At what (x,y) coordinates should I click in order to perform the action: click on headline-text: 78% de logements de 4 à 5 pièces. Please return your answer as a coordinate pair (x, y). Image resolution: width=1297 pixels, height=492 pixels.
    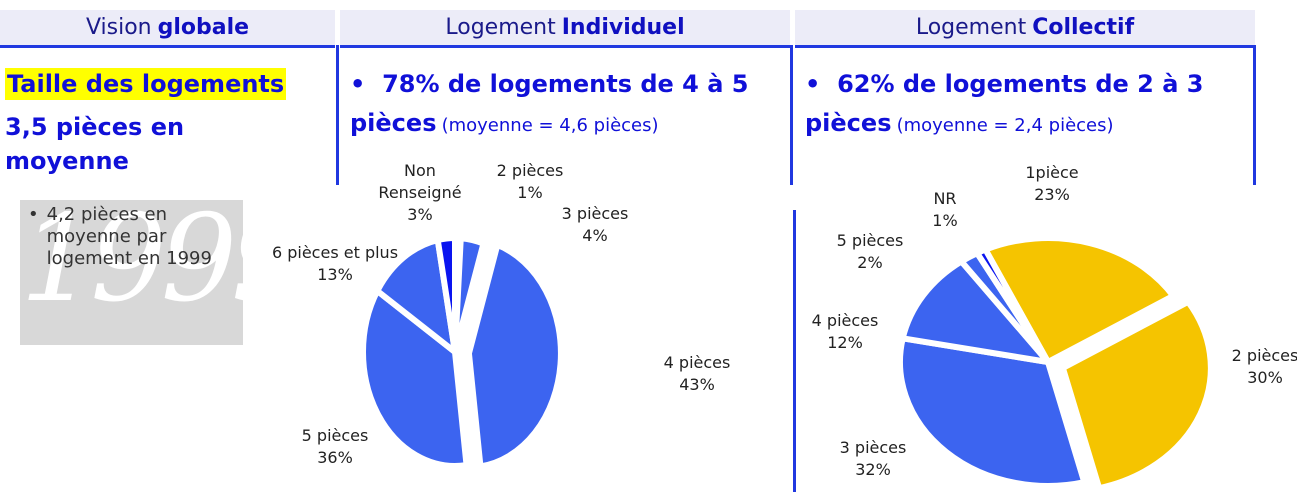
    Looking at the image, I should click on (549, 103).